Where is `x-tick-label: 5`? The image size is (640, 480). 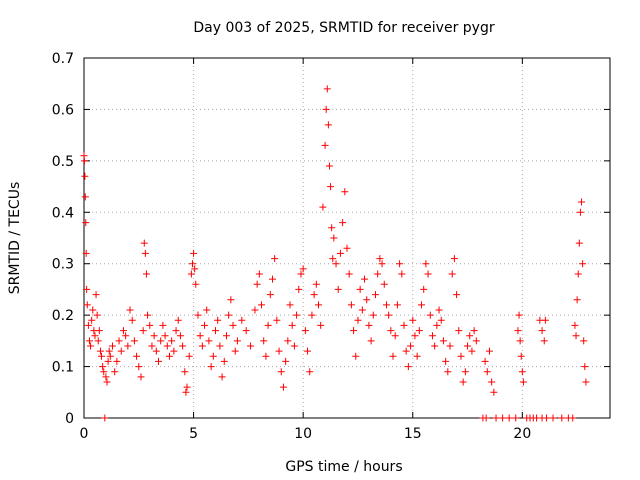 x-tick-label: 5 is located at coordinates (193, 434).